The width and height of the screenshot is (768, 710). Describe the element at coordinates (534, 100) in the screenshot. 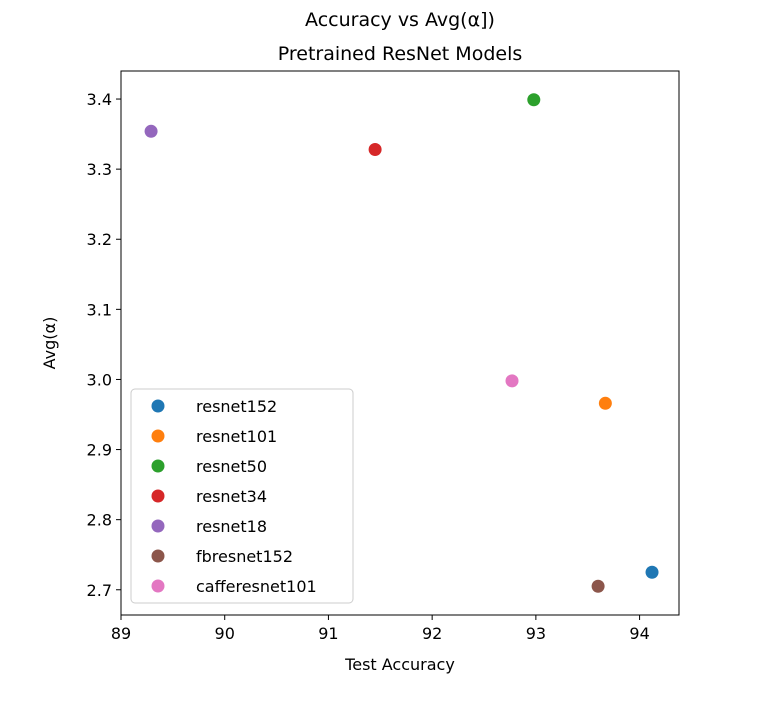

I see `data-point-resnet50` at that location.